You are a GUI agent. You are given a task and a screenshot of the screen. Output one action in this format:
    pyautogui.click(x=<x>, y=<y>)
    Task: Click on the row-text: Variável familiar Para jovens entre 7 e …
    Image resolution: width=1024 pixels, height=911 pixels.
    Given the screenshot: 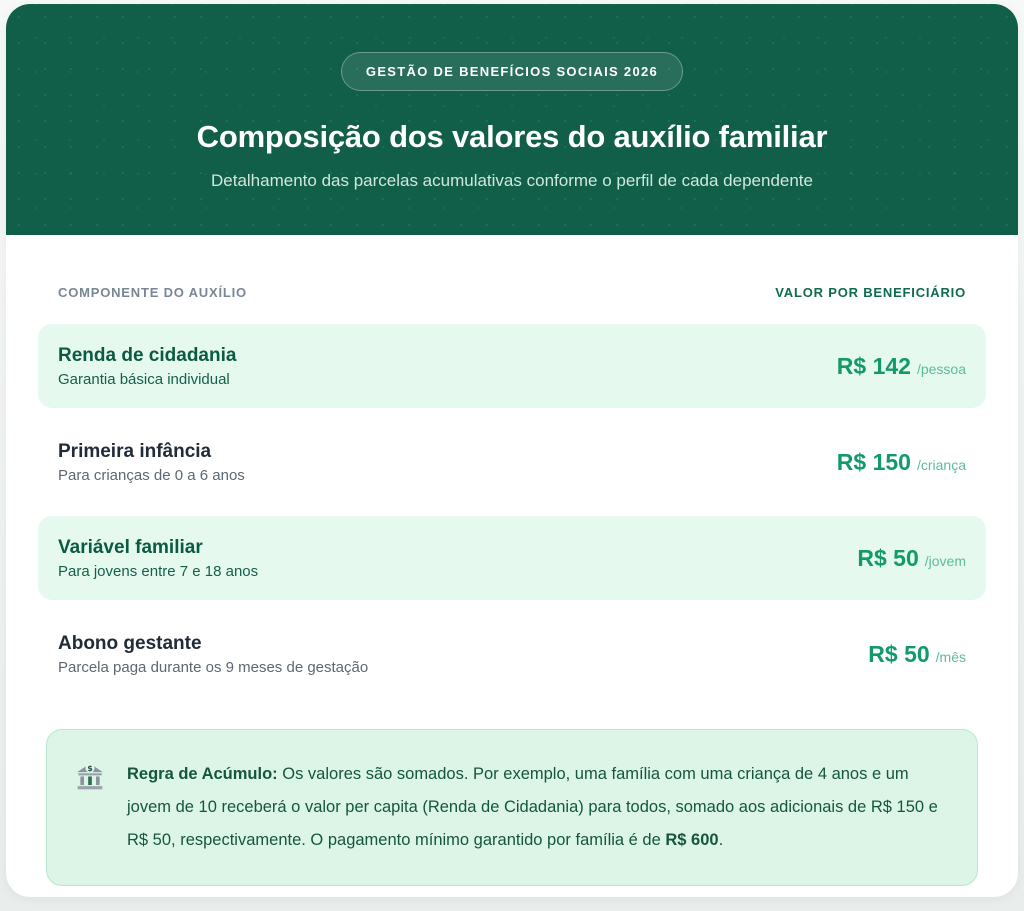 What is the action you would take?
    pyautogui.click(x=158, y=558)
    